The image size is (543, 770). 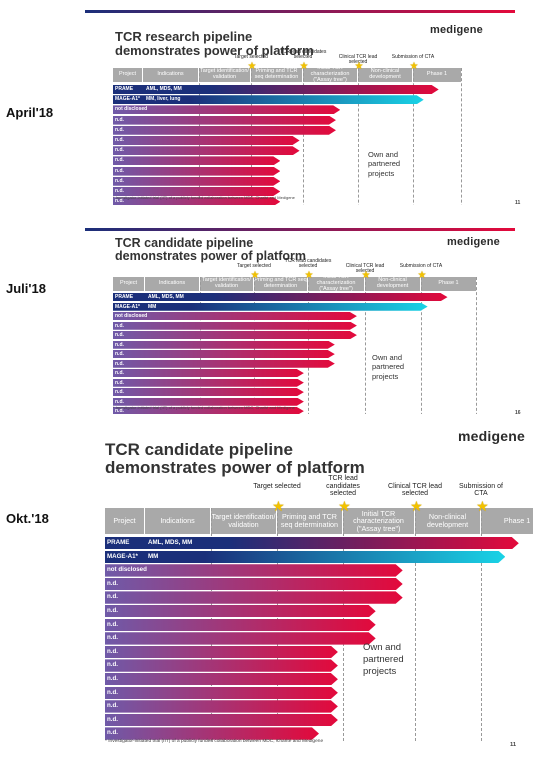 I want to click on project-name: MAGE-A1*, so click(x=128, y=306).